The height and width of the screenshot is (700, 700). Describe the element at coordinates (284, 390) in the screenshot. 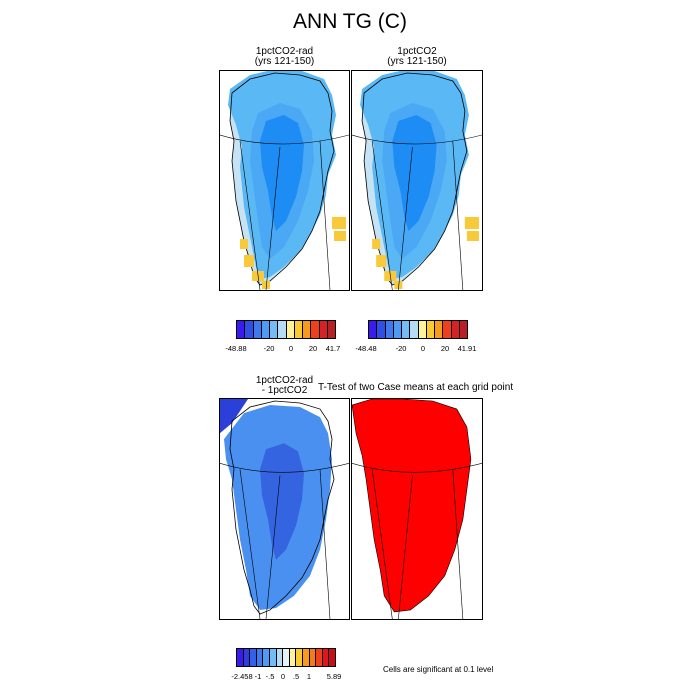

I see `panel-title-diff-line2: - 1pctCO2` at that location.